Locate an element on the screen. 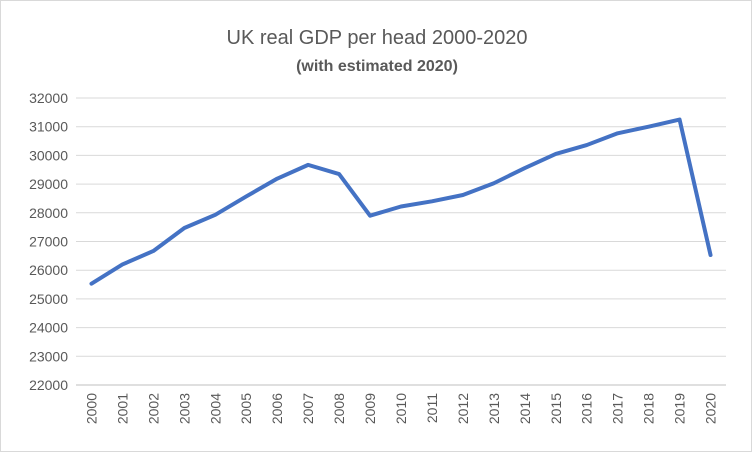 This screenshot has width=752, height=456. x-tick-label: 2014 is located at coordinates (525, 408).